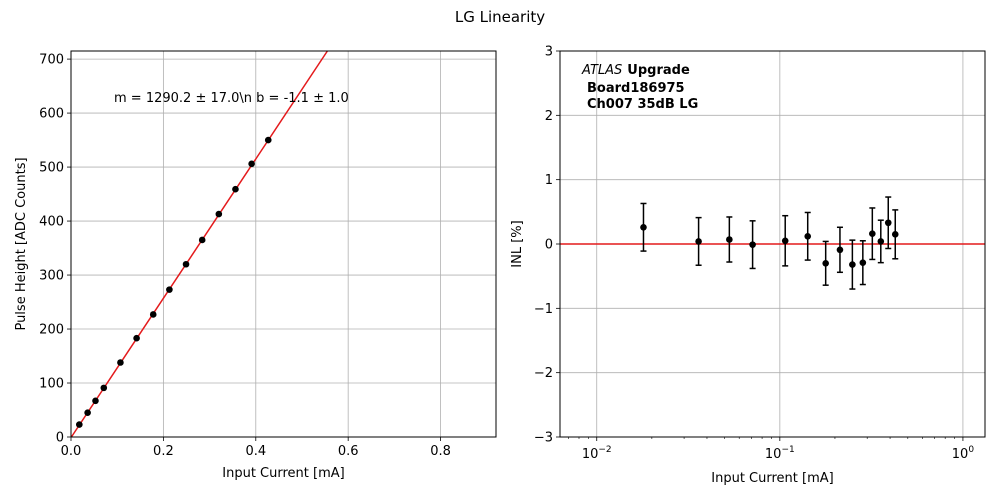  Describe the element at coordinates (787, 450) in the screenshot. I see `tick-exponent: −1` at that location.